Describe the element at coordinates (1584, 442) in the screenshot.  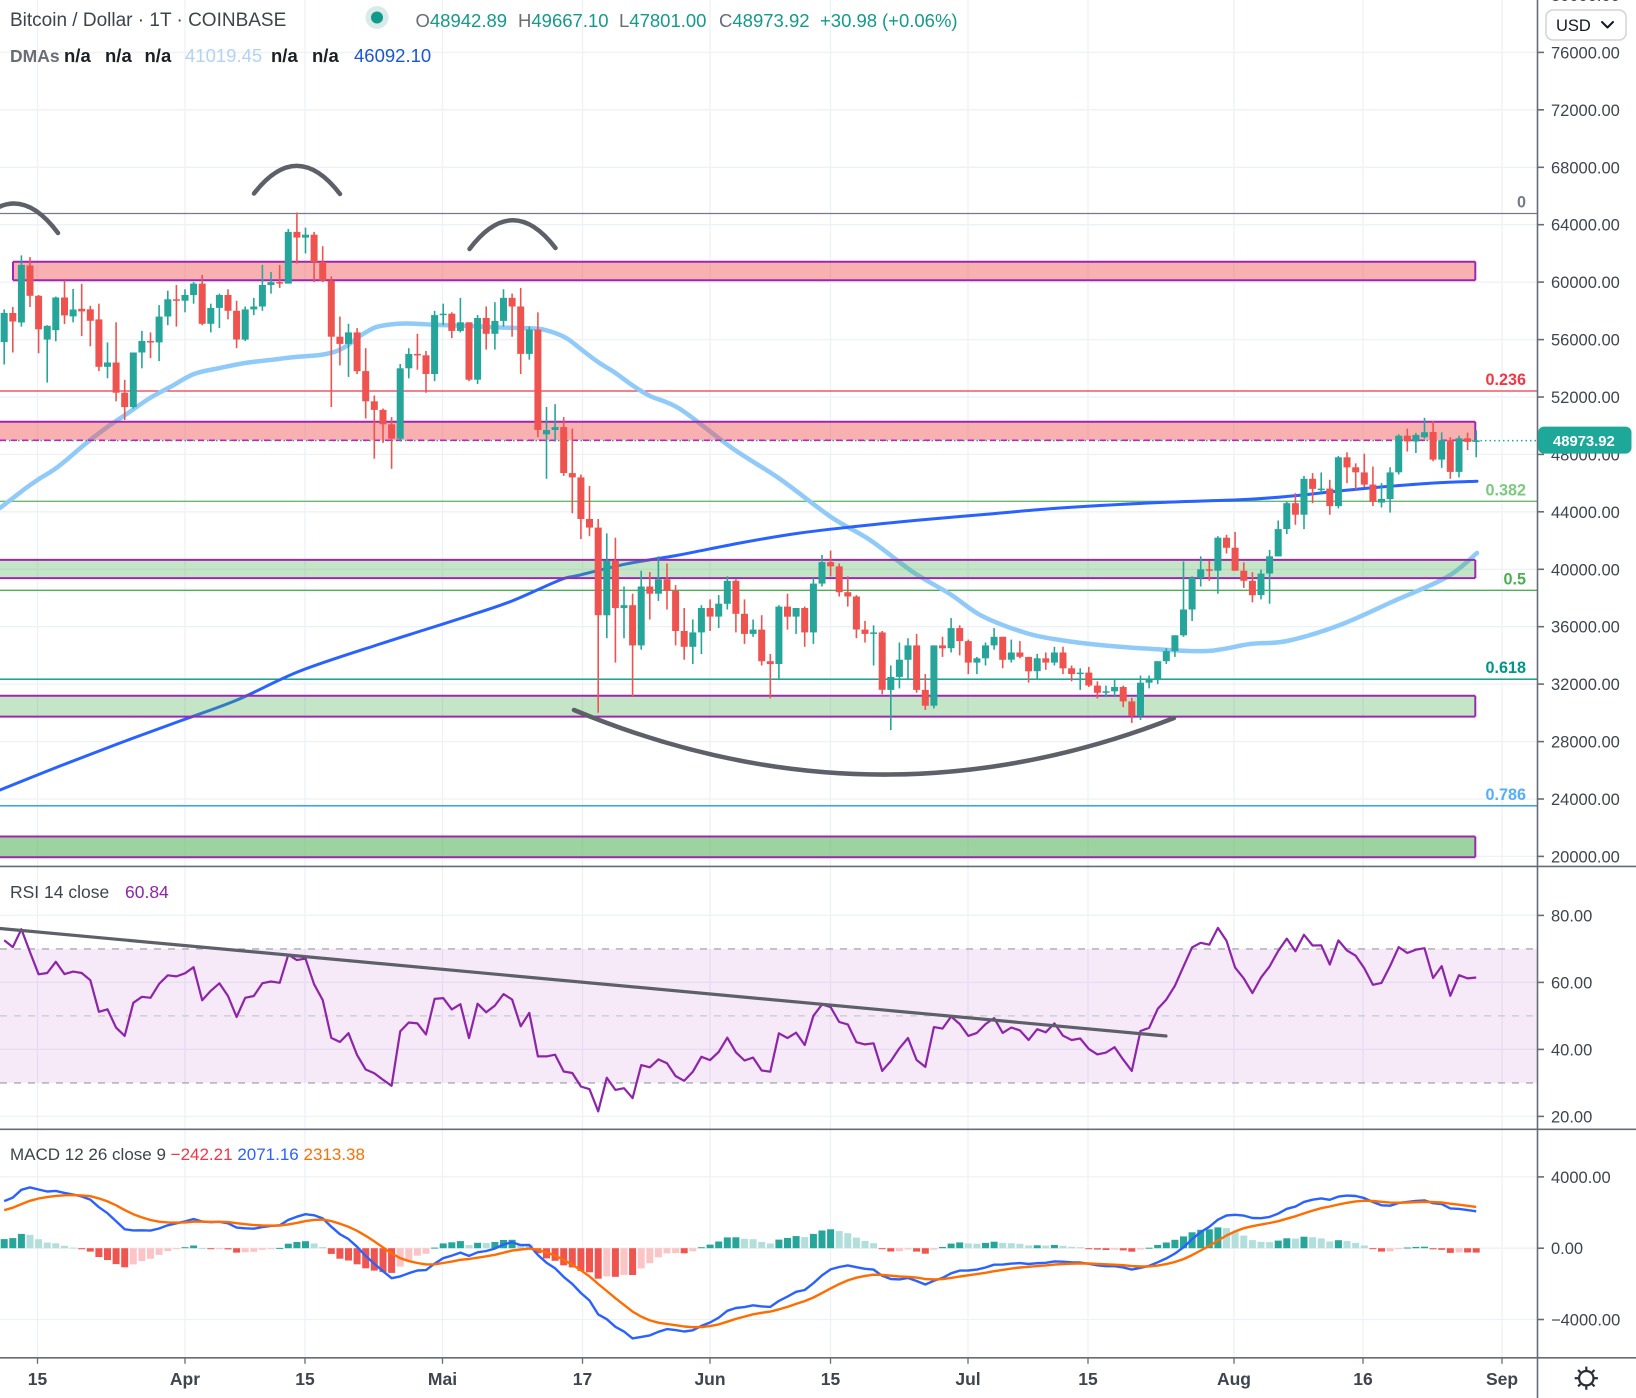
I see `svg-text: 48973.92` at that location.